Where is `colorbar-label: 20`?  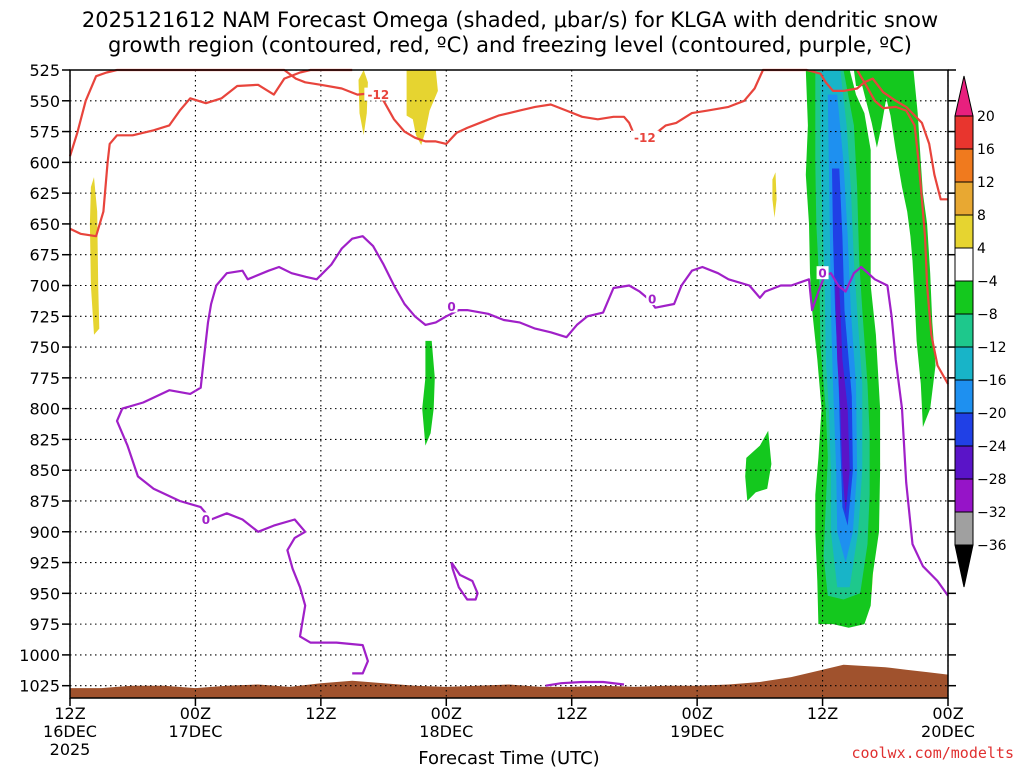
colorbar-label: 20 is located at coordinates (986, 117).